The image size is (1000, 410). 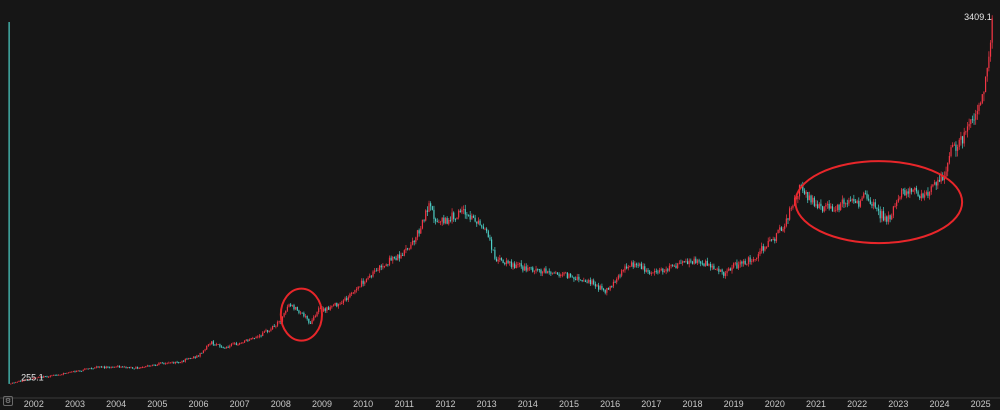 I want to click on settings-toggle-icon: ⚙, so click(x=8, y=401).